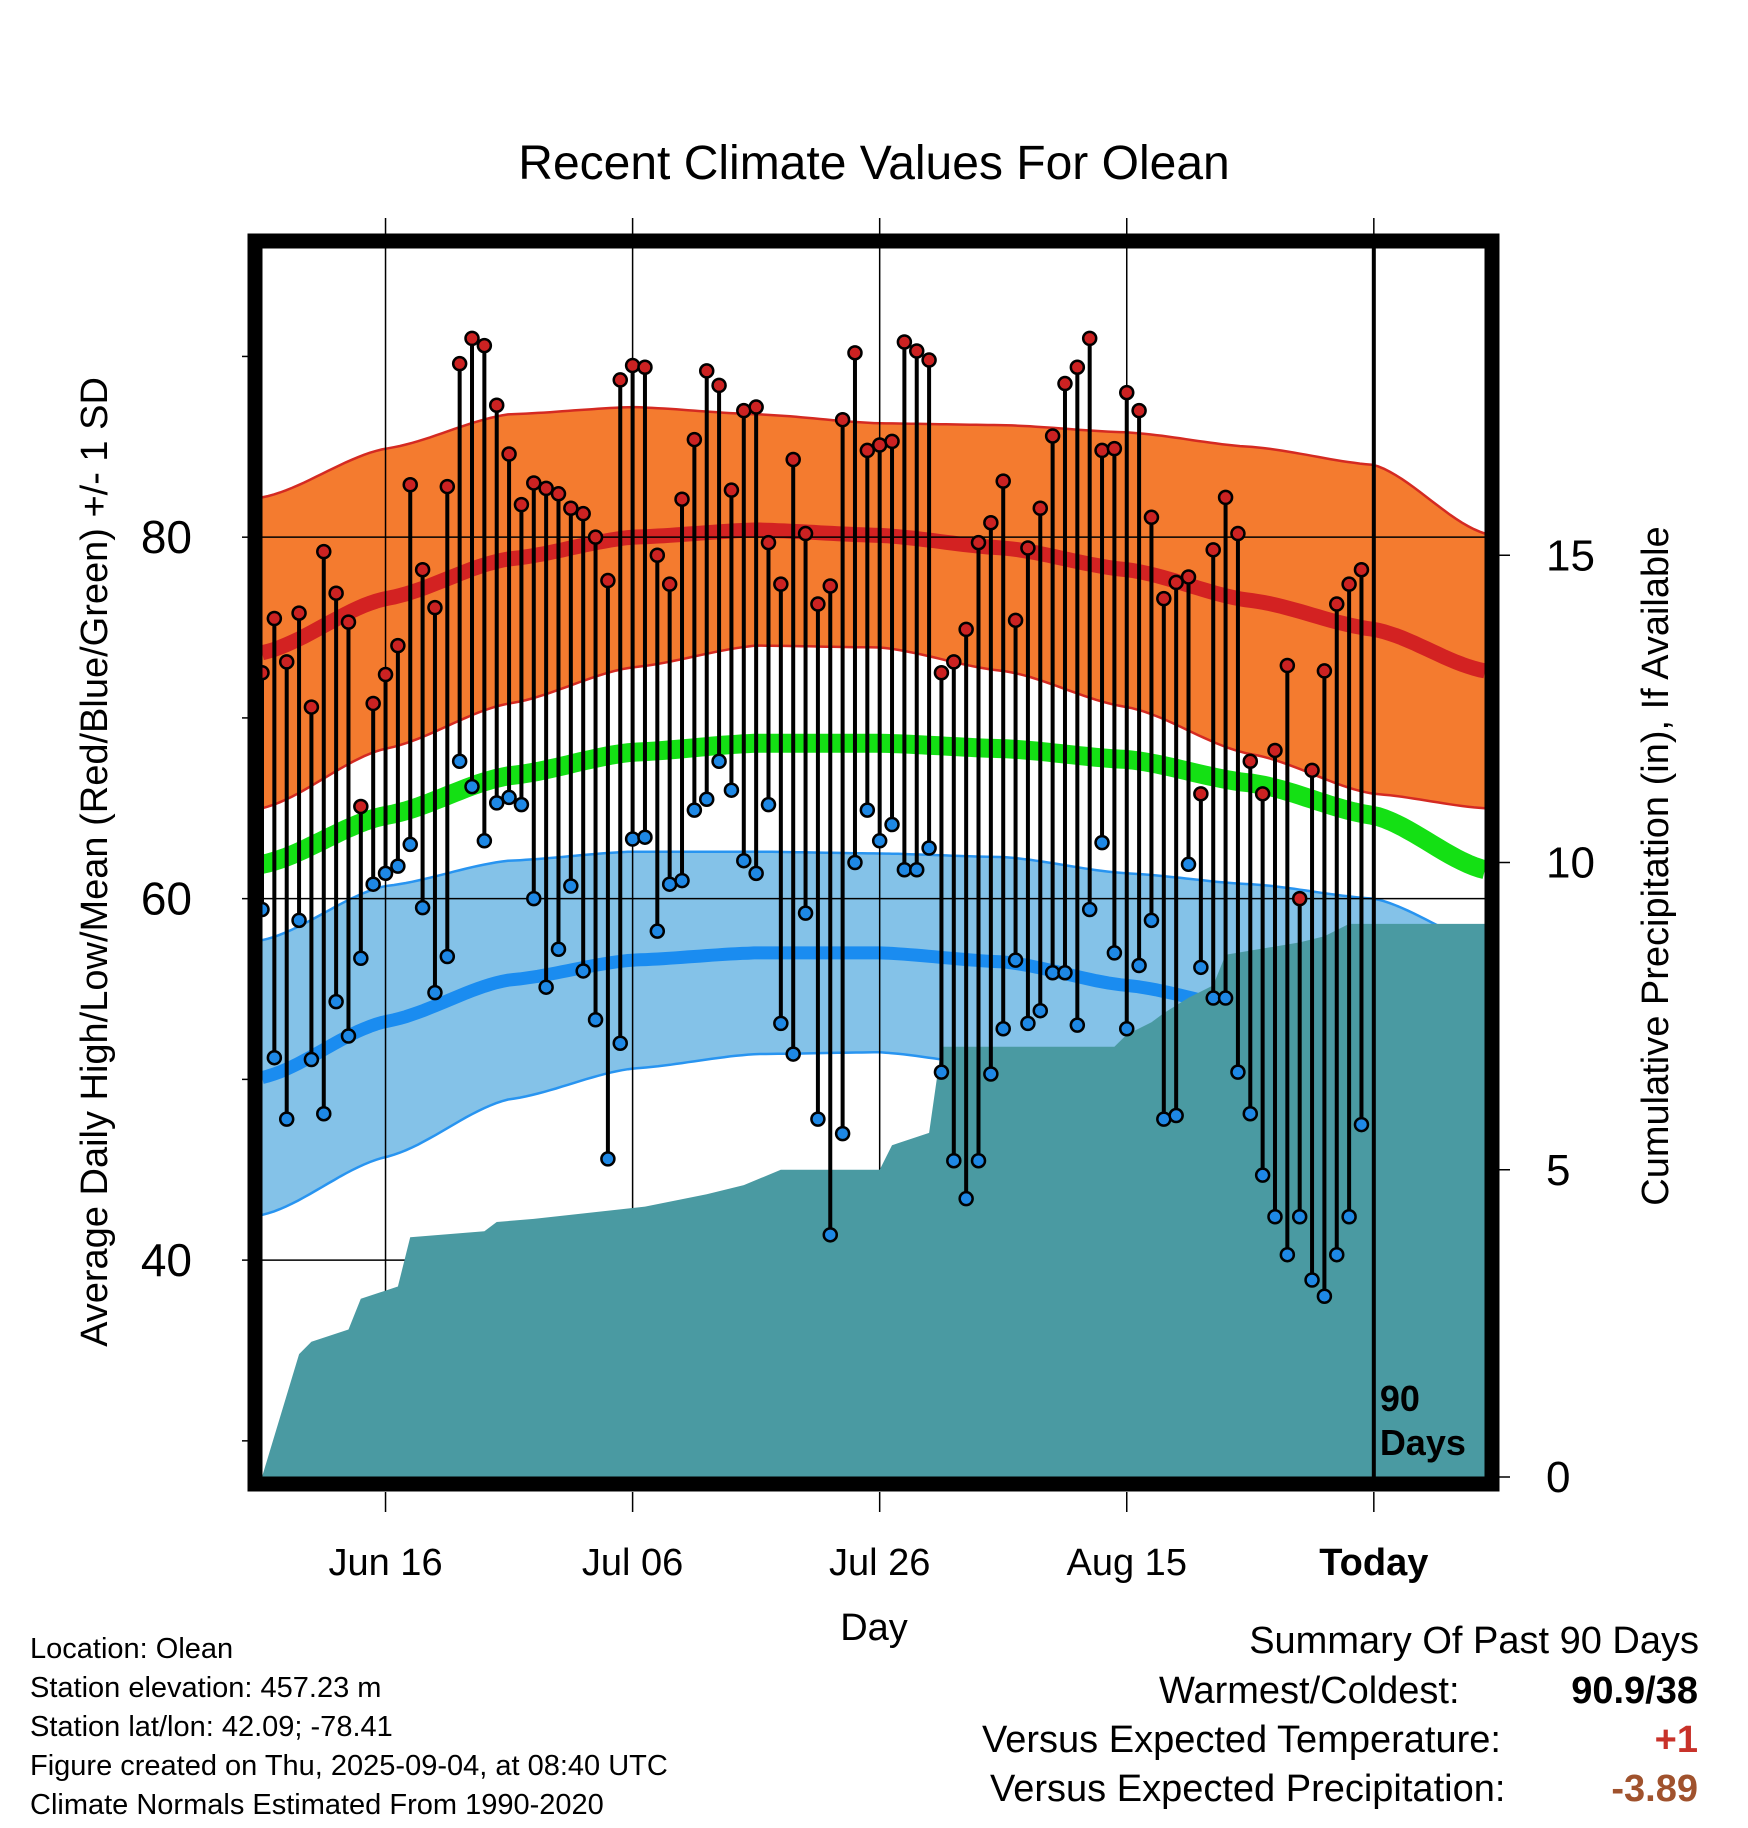  I want to click on x-tick-label: Jul 26, so click(879, 1563).